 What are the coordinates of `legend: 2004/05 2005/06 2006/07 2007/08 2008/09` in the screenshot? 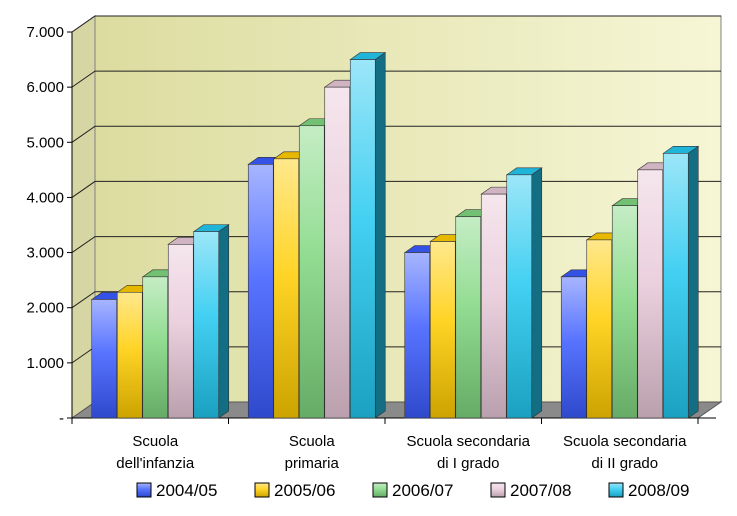 It's located at (412, 490).